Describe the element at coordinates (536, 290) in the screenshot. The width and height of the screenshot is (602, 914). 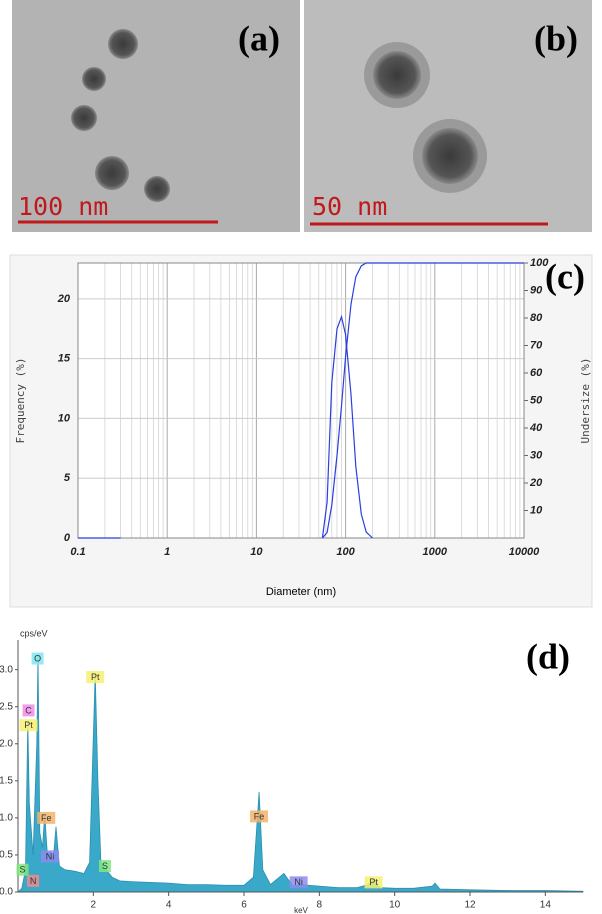
I see `y2-tick-label: 90` at that location.